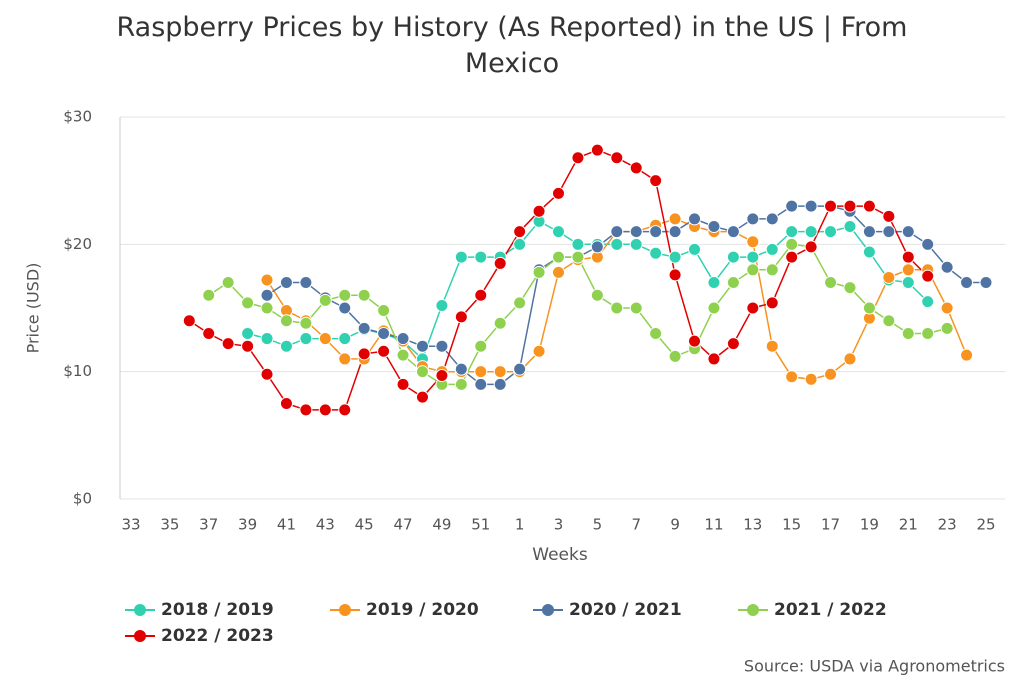  Describe the element at coordinates (77, 371) in the screenshot. I see `y-tick-label: $10` at that location.